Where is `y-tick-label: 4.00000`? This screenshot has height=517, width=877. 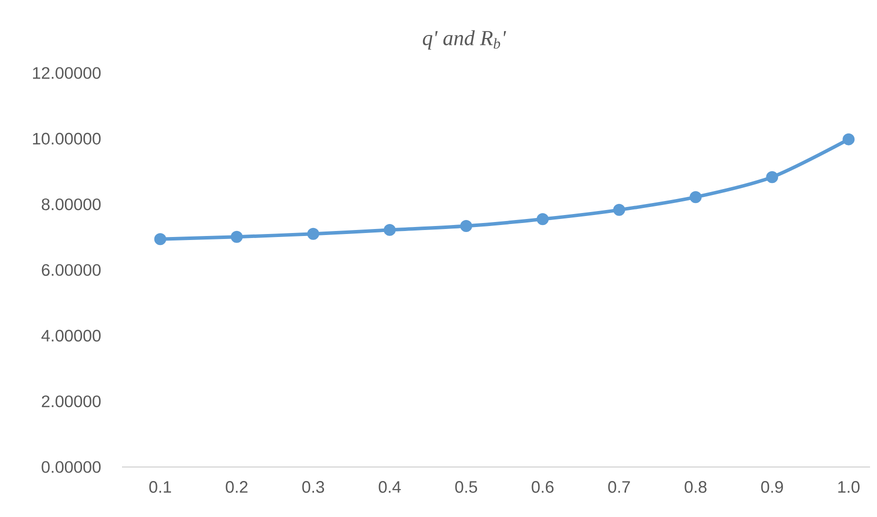
y-tick-label: 4.00000 is located at coordinates (71, 336).